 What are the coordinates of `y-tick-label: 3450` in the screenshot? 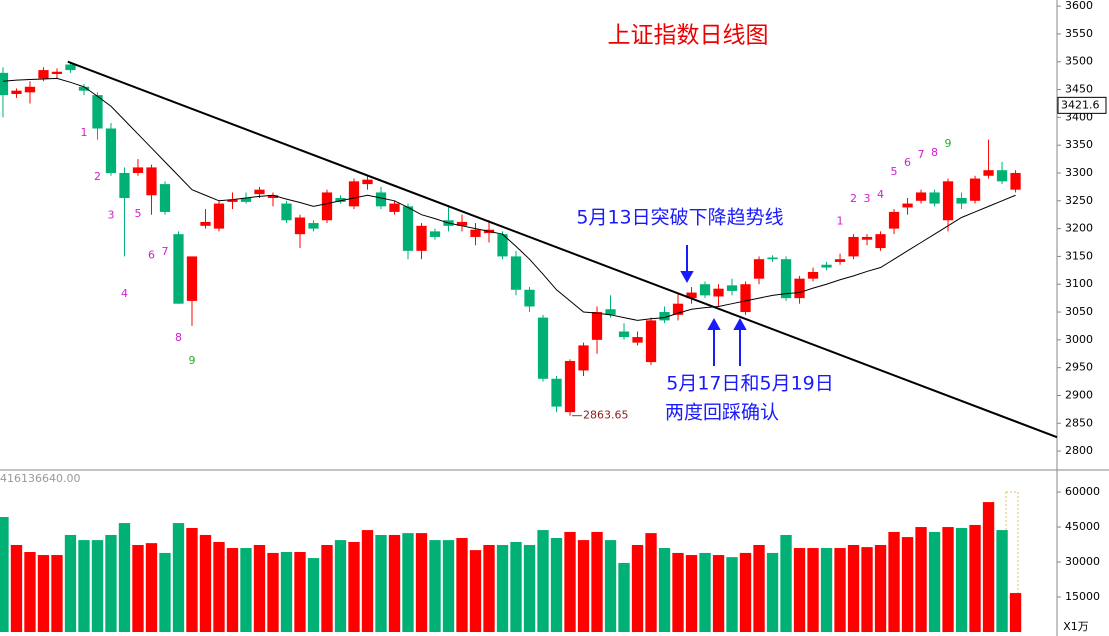 It's located at (1079, 89).